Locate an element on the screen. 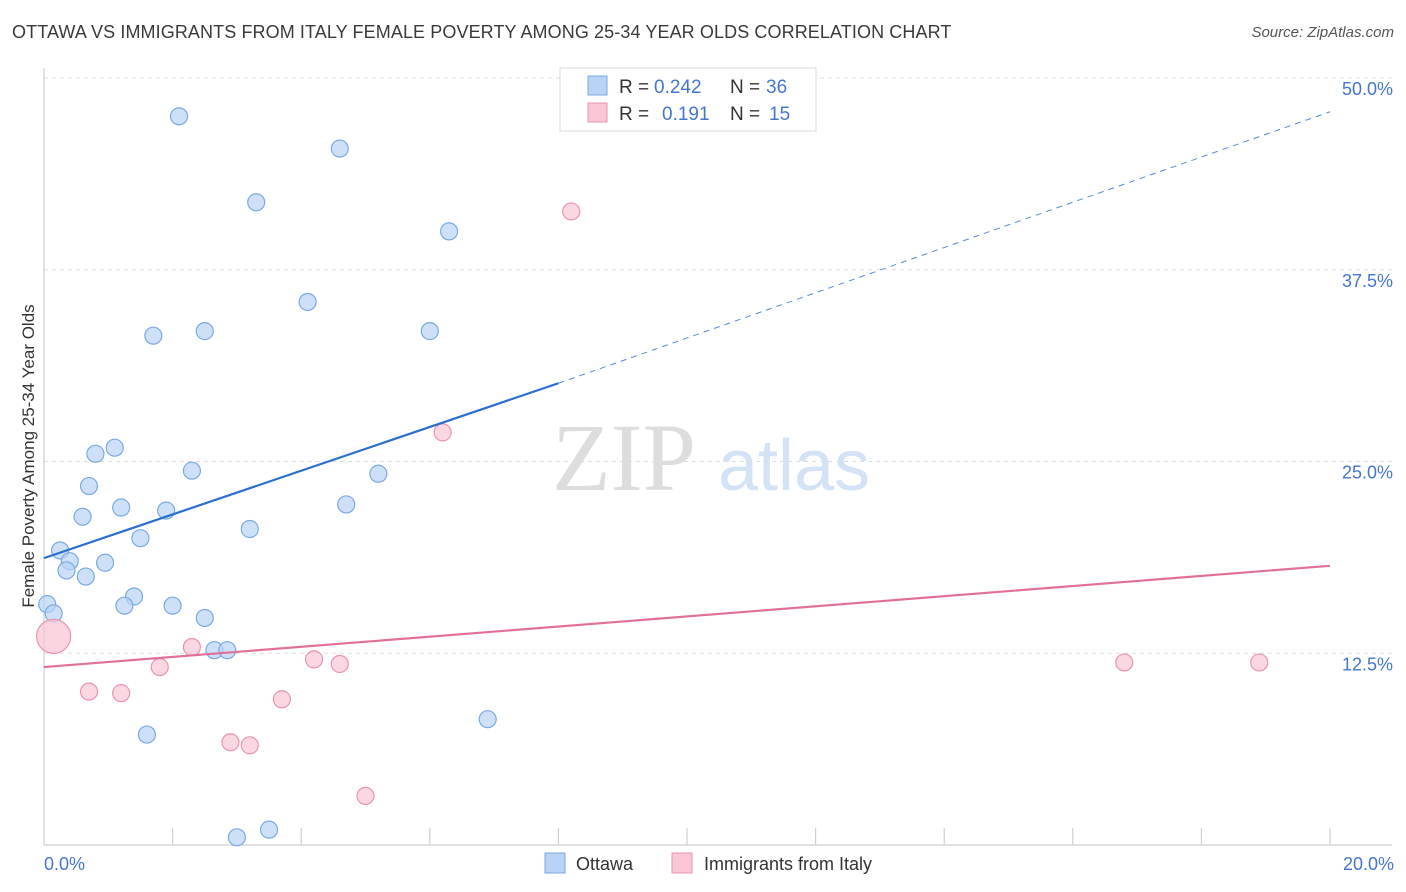  watermark-zip: ZIP is located at coordinates (624, 457).